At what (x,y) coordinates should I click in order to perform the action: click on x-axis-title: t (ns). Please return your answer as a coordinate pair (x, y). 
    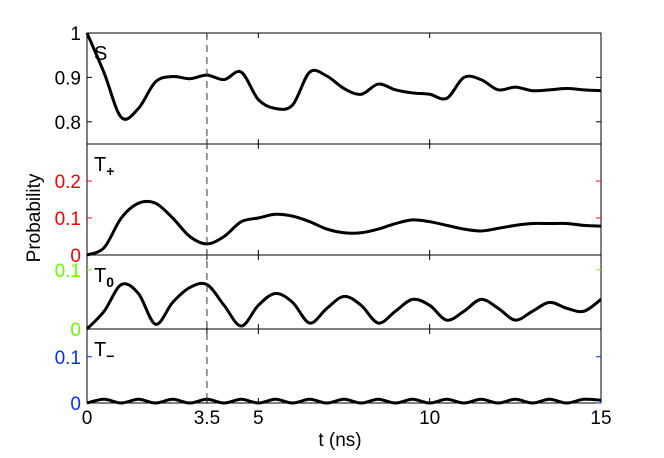
    Looking at the image, I should click on (339, 440).